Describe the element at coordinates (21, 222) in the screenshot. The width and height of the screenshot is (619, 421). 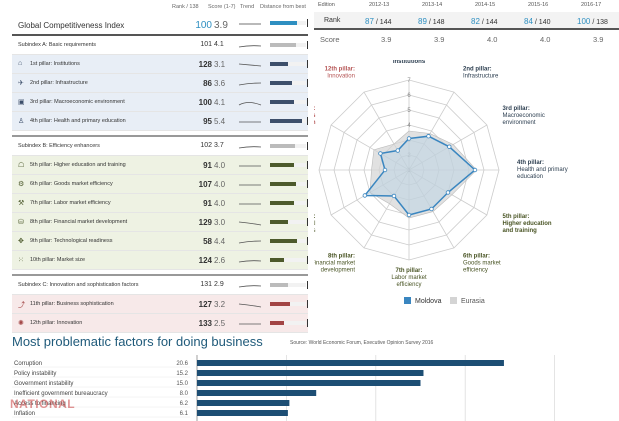
I see `financial-market-icon: ⛁` at that location.